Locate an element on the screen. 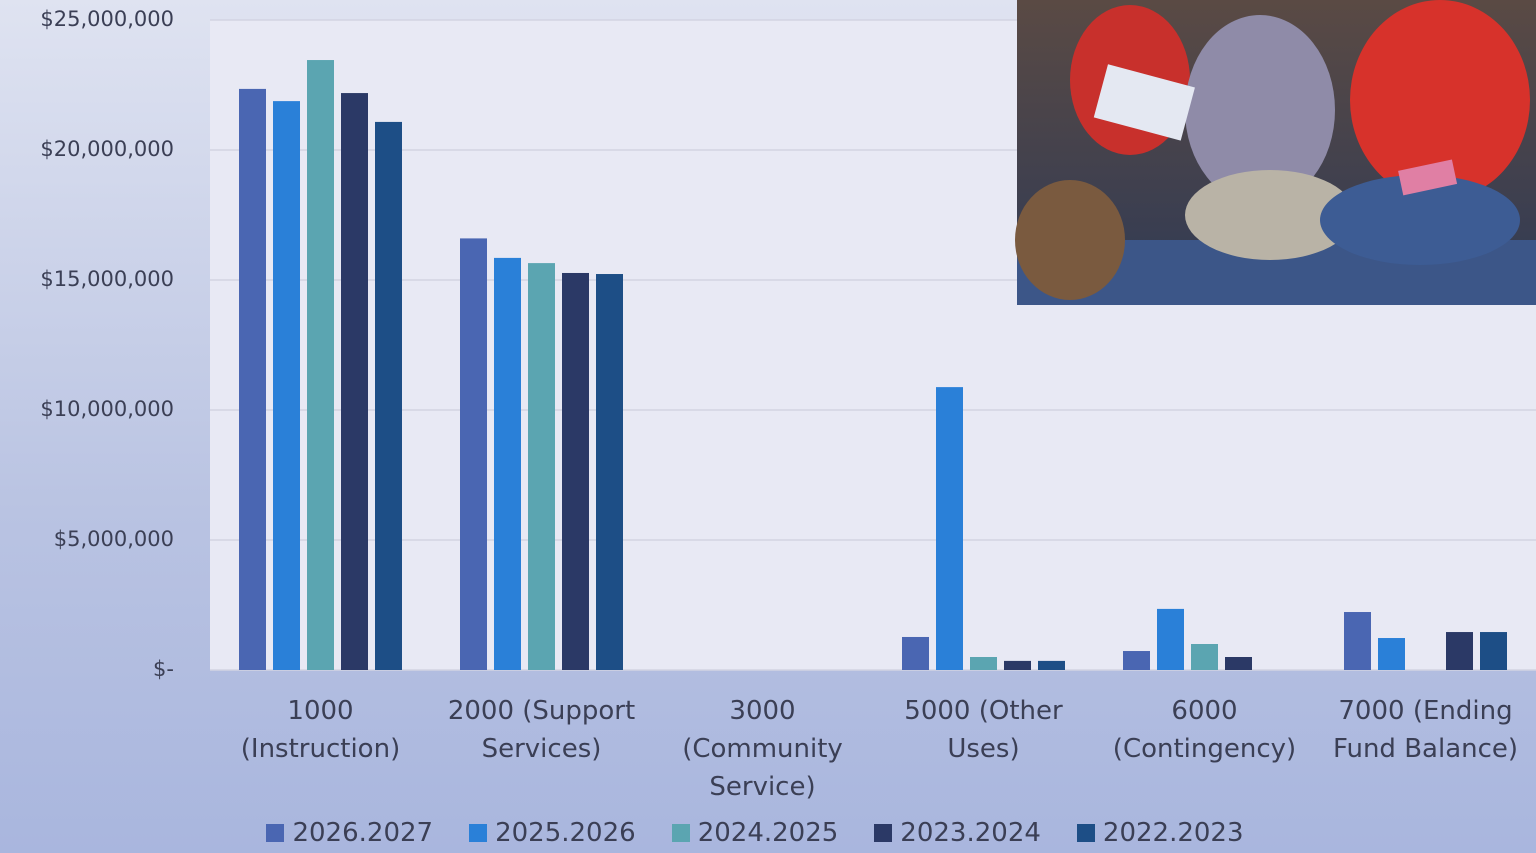  legend-entry: 2023.2024 is located at coordinates (957, 833).